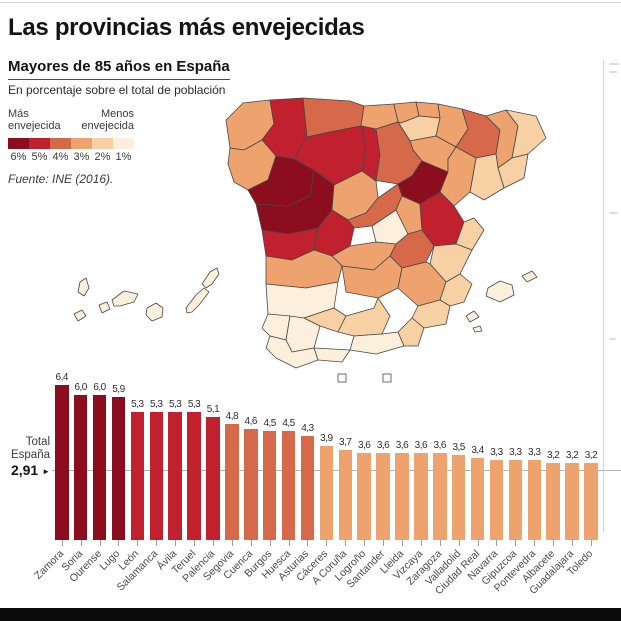 The image size is (621, 621). Describe the element at coordinates (411, 332) in the screenshot. I see `map-province-almería` at that location.